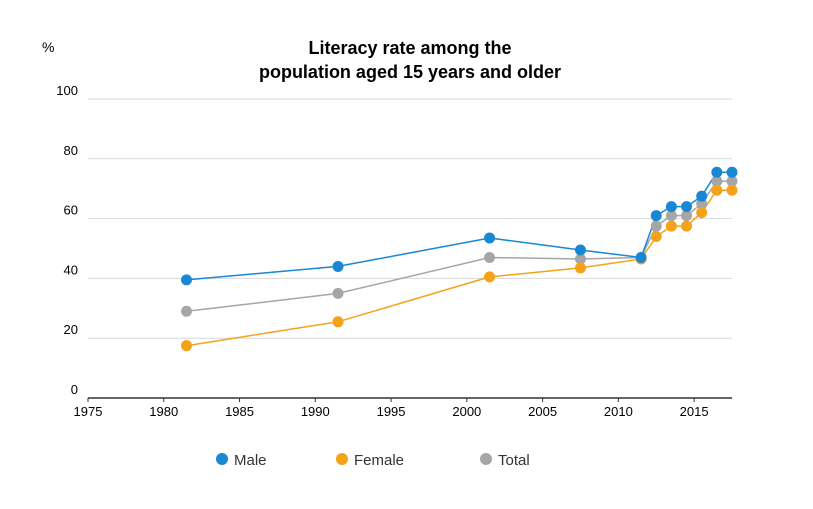  I want to click on x-tick-label: 1975, so click(88, 411).